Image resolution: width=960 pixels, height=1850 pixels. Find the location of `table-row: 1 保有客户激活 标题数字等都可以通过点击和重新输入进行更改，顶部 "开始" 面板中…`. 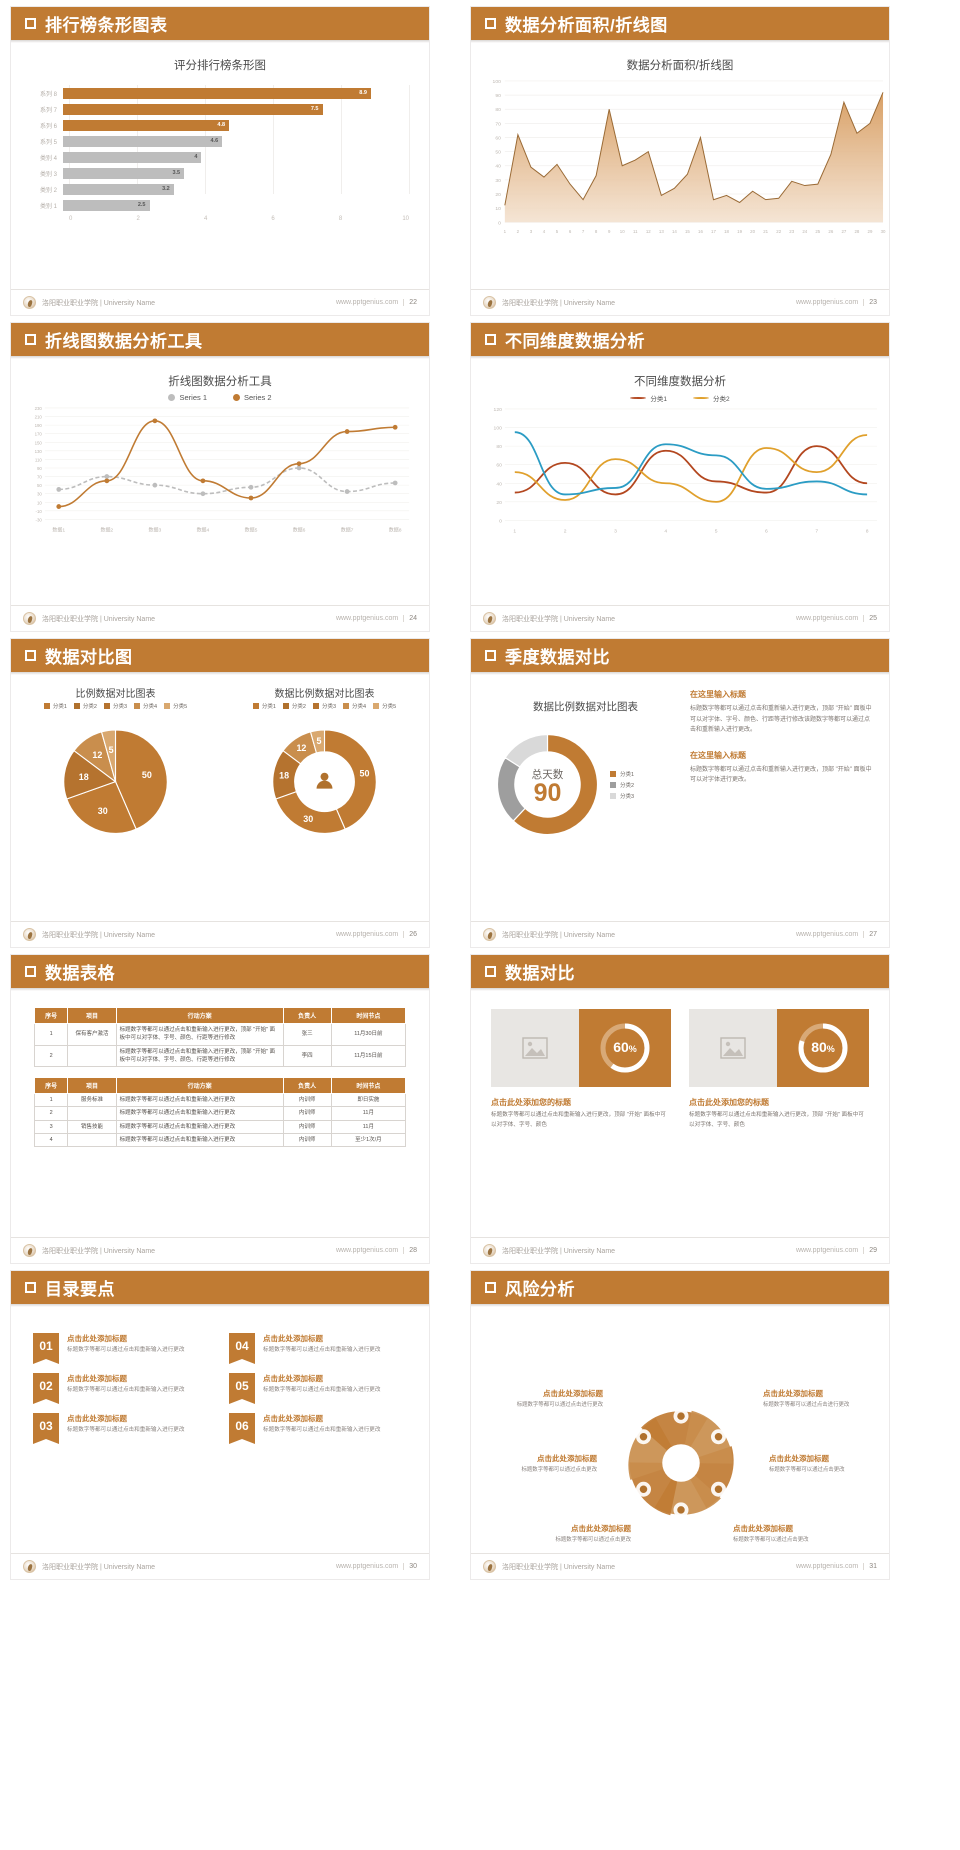

table-row: 1 保有客户激活 标题数字等都可以通过点击和重新输入进行更改，顶部 "开始" 面板中… is located at coordinates (220, 1034).